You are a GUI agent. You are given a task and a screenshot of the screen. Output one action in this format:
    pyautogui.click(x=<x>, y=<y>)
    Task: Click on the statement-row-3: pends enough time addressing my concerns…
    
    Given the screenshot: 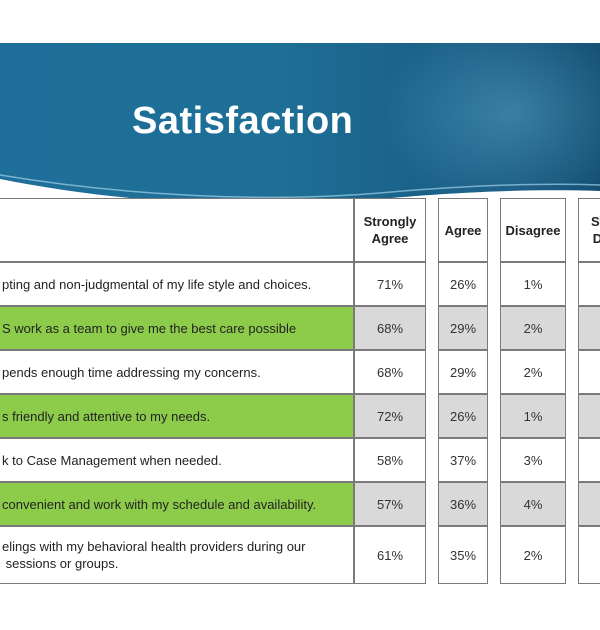 What is the action you would take?
    pyautogui.click(x=177, y=372)
    